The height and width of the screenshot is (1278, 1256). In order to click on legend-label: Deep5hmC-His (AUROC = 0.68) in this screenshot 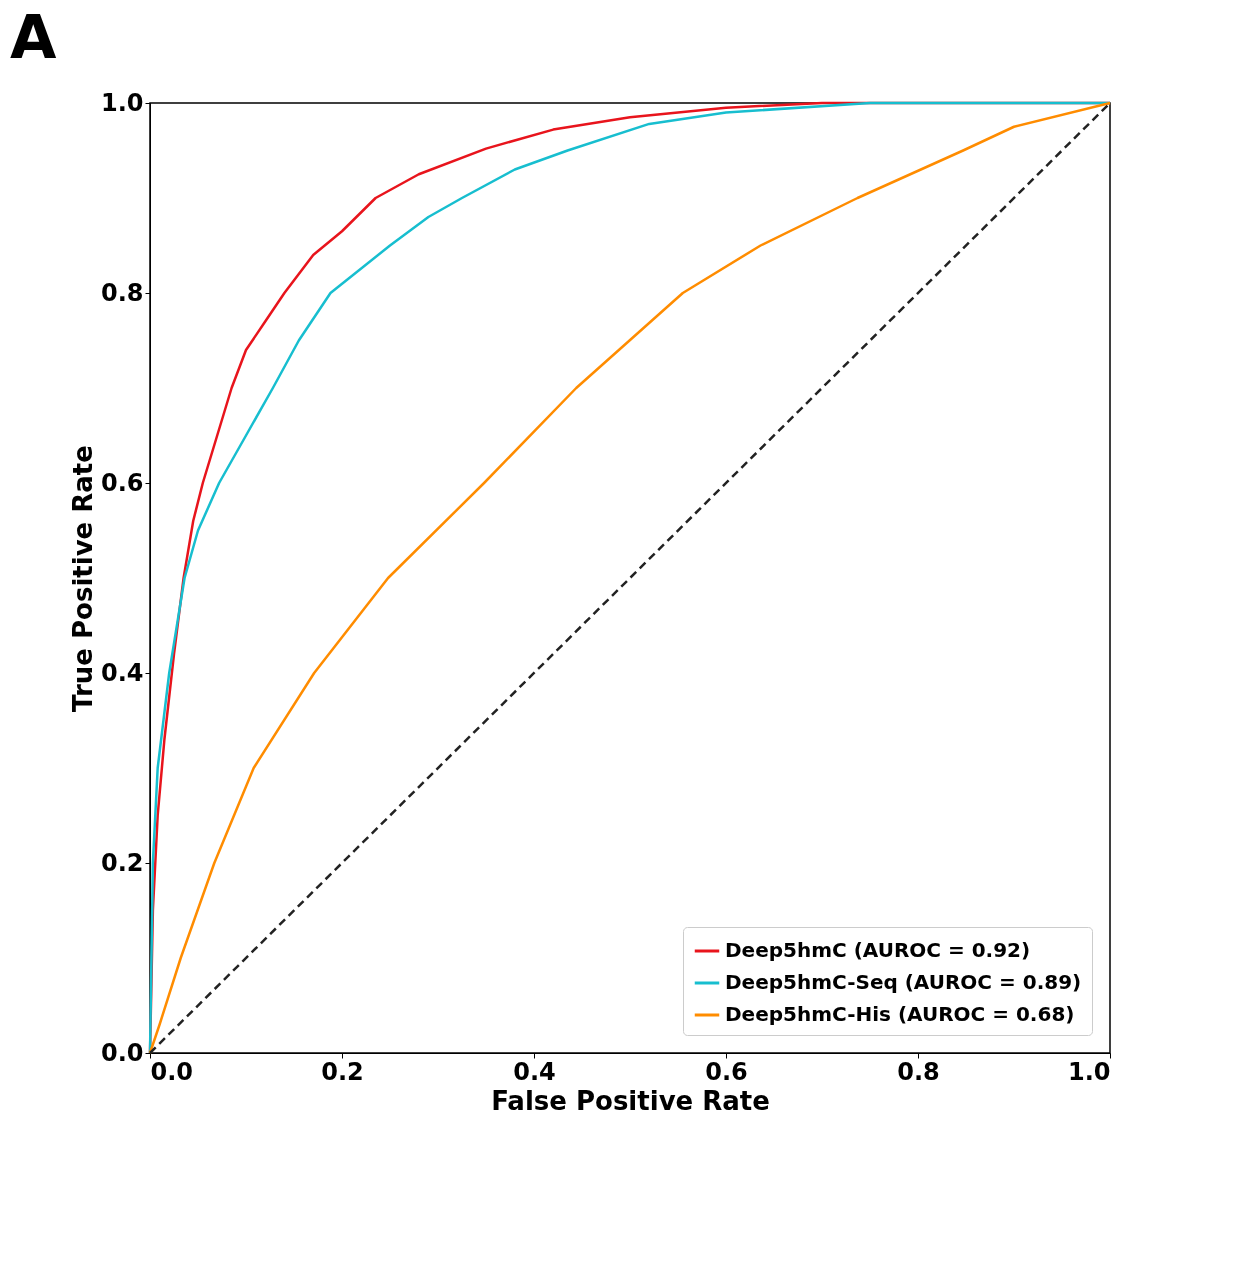, I will do `click(900, 1014)`.